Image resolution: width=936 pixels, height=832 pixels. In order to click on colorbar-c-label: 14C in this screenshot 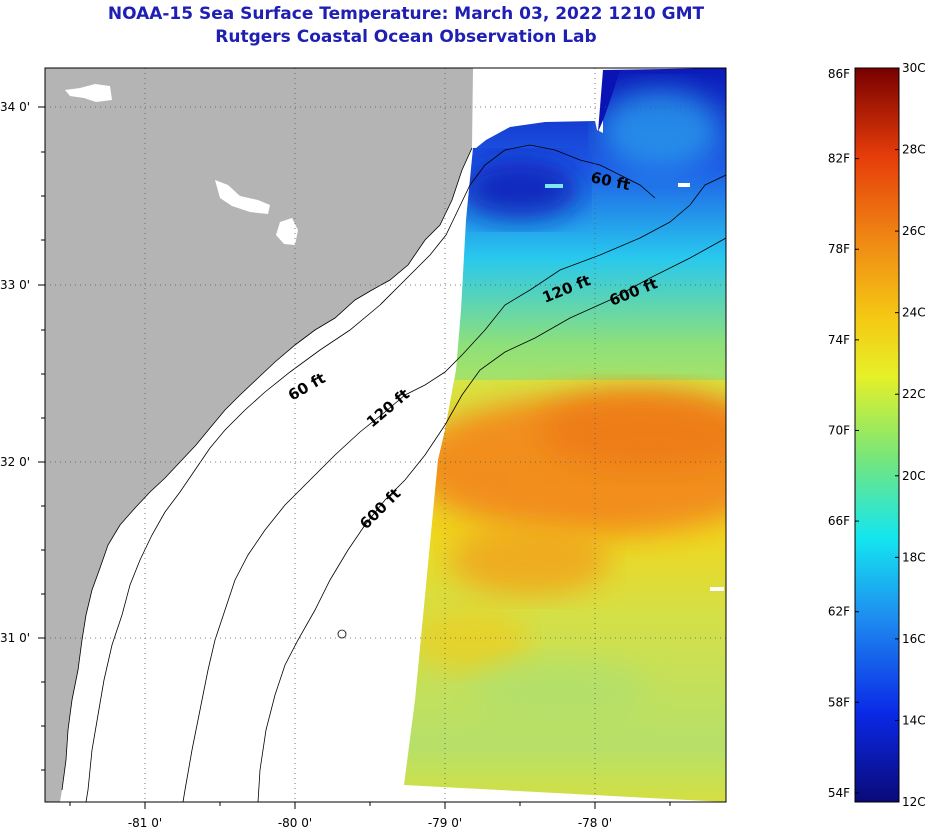, I will do `click(914, 720)`.